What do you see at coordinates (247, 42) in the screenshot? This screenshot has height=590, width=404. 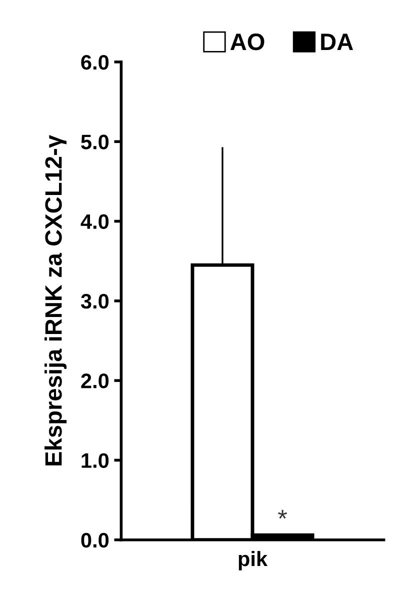 I see `legend-label: AO` at bounding box center [247, 42].